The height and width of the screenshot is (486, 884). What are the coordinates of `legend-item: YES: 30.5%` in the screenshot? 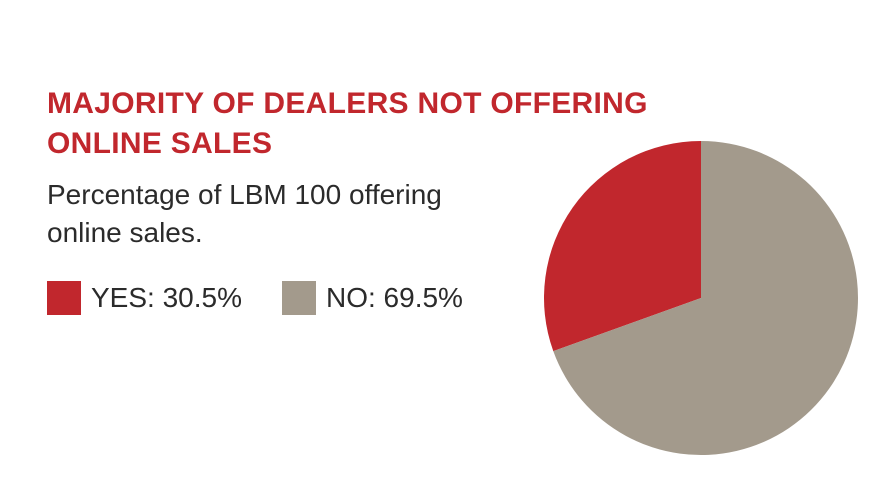 It's located at (144, 298).